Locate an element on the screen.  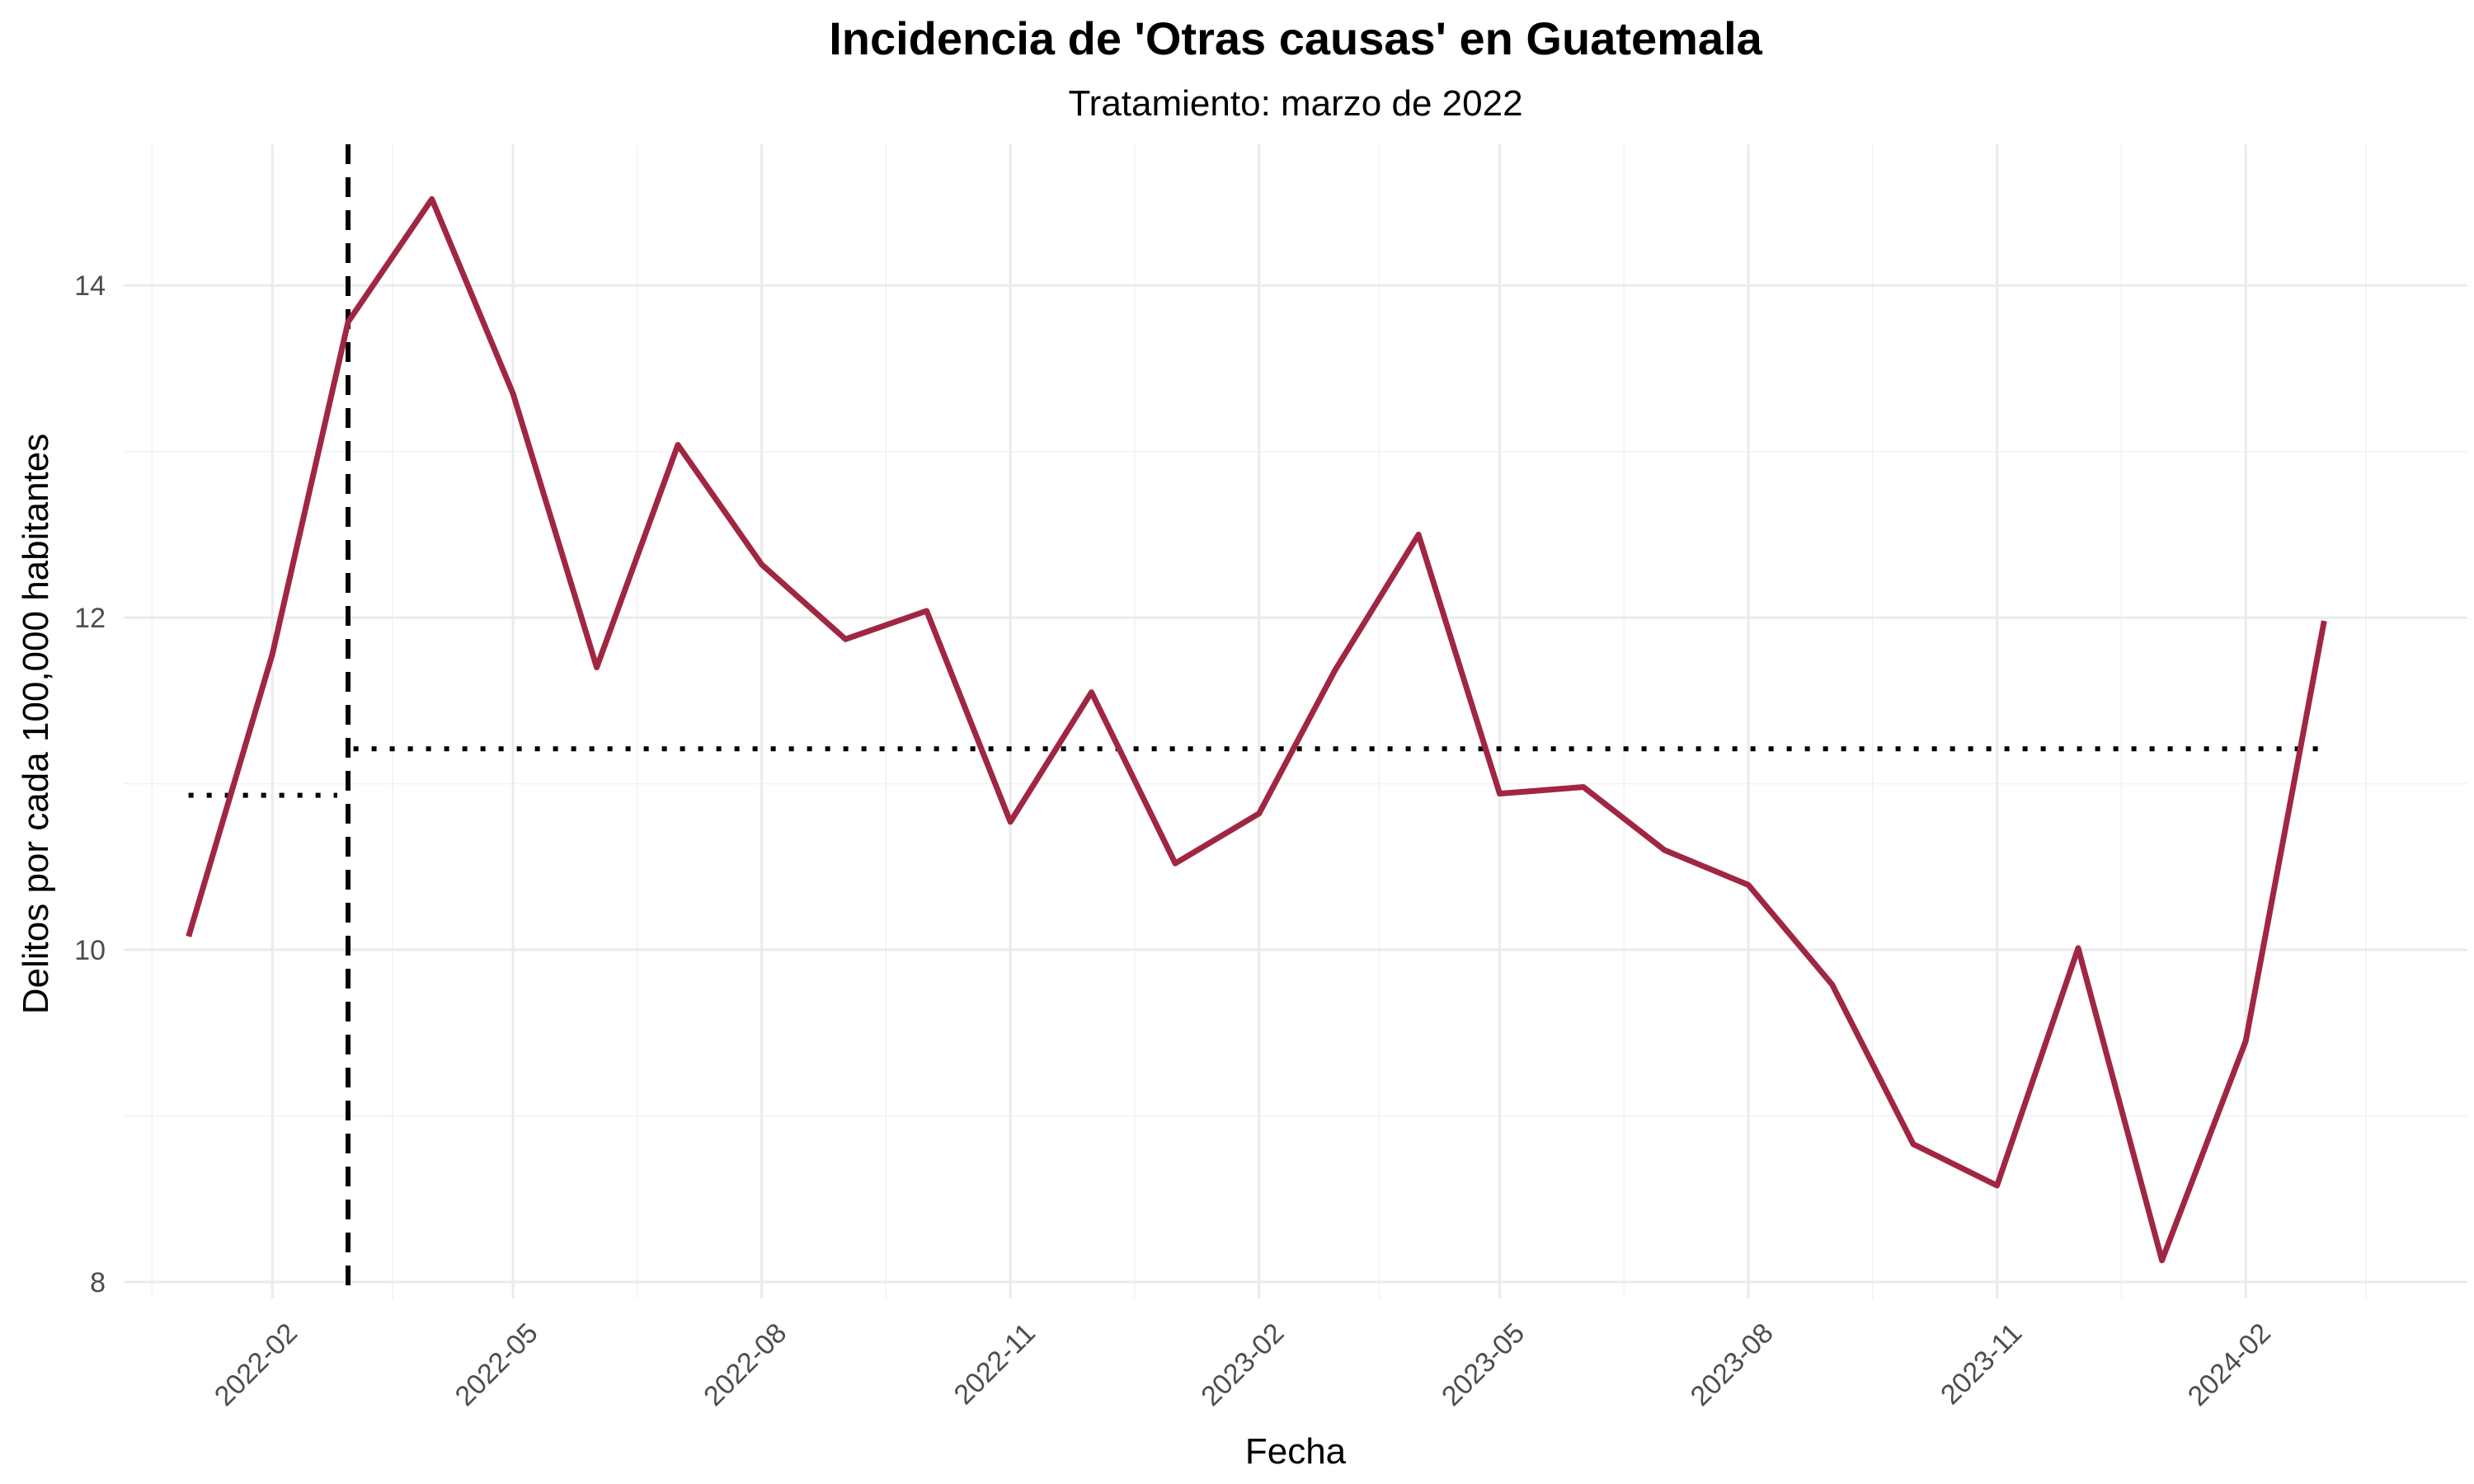
y-tick-label: 10 is located at coordinates (90, 950).